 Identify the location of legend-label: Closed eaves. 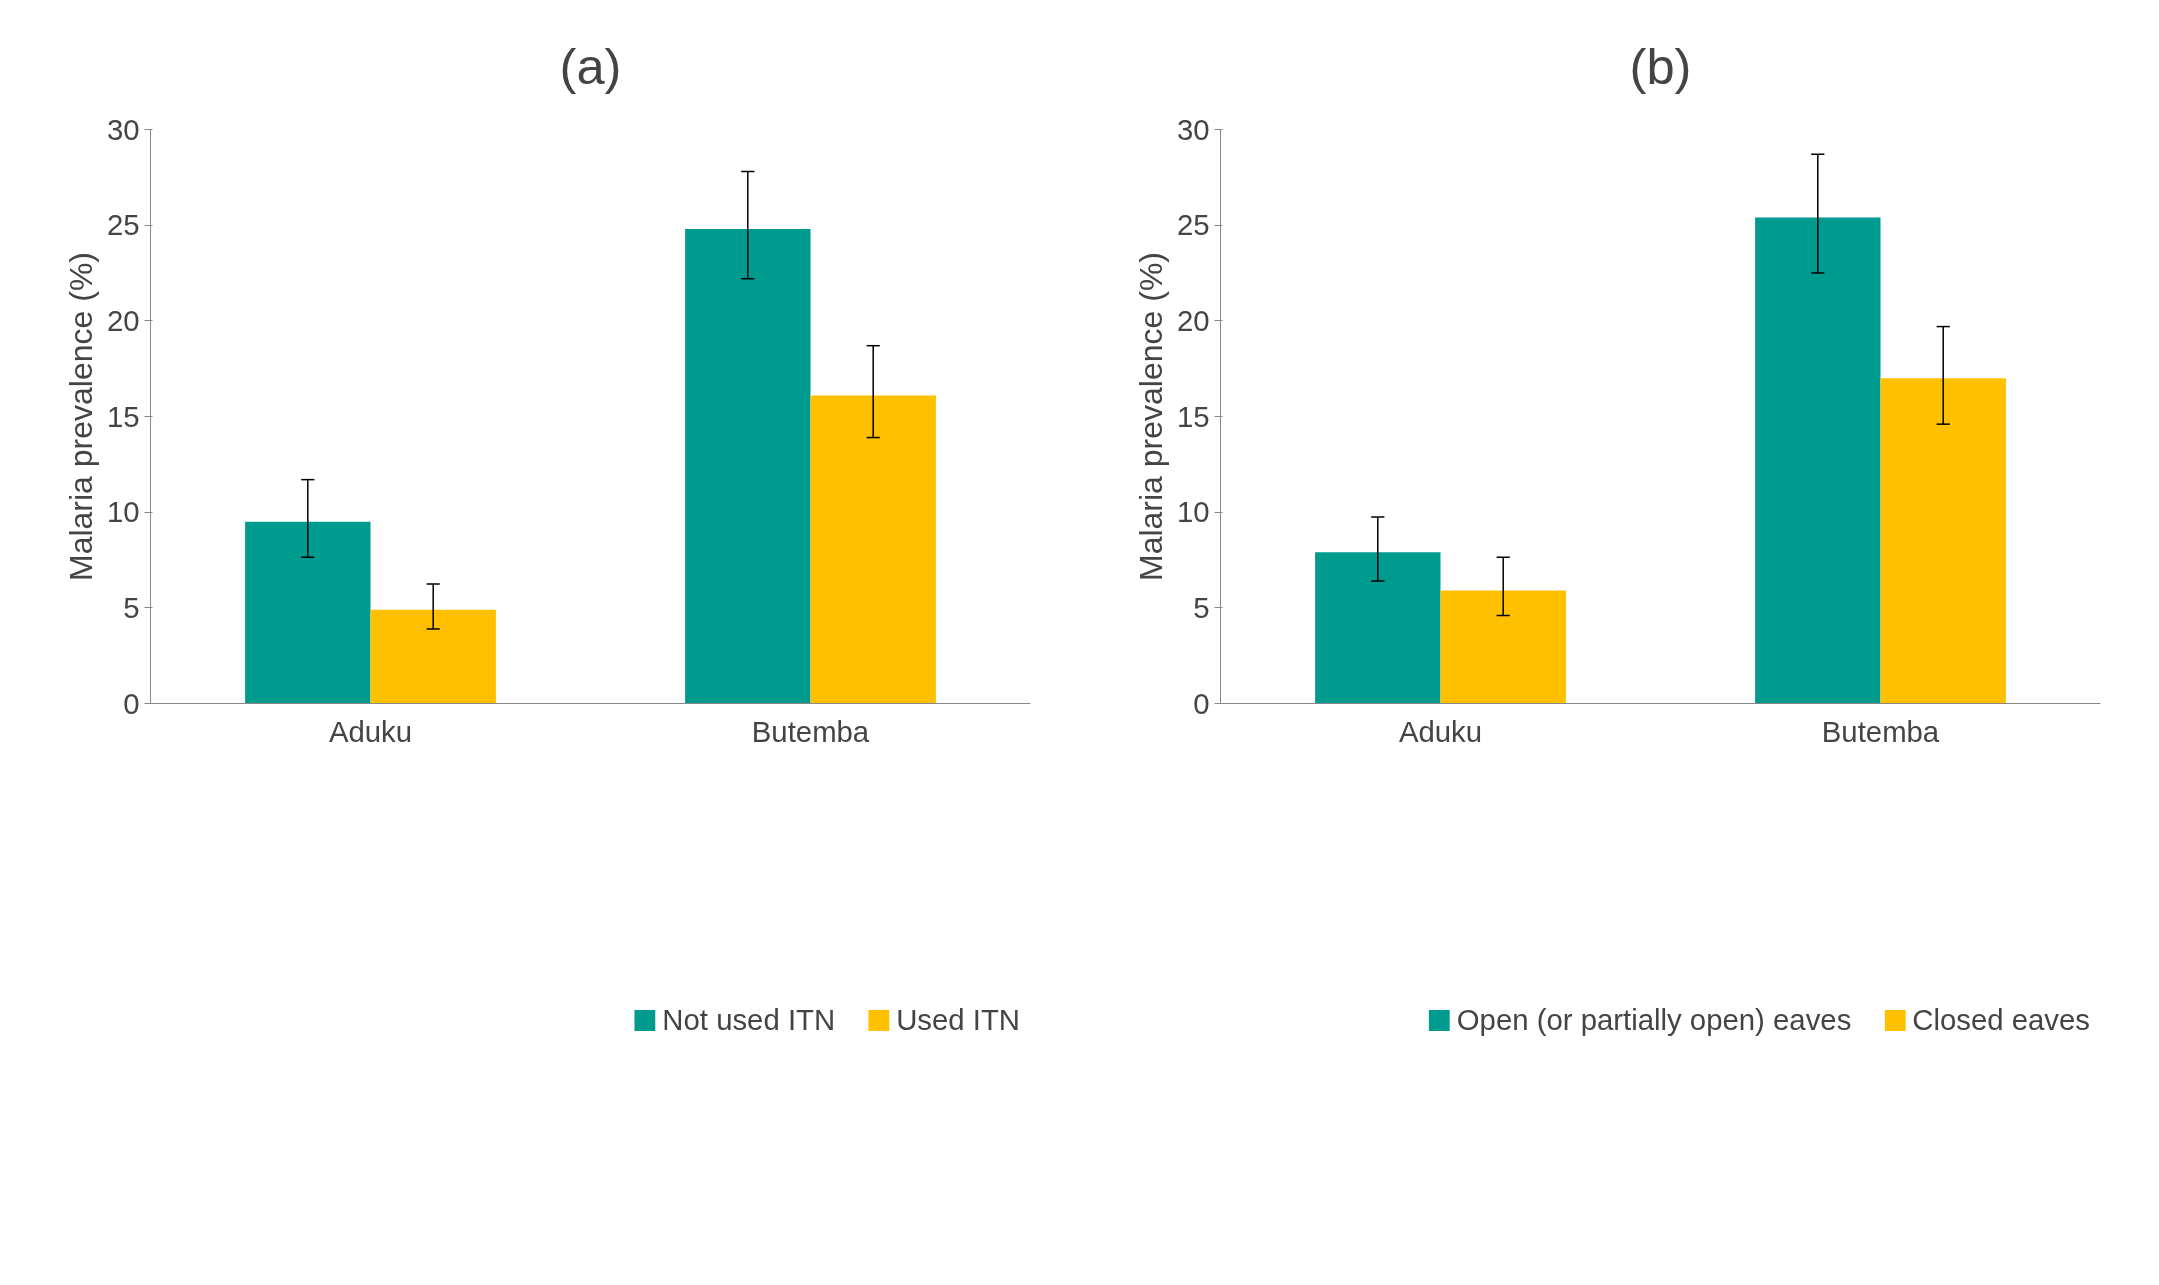
(2001, 1020).